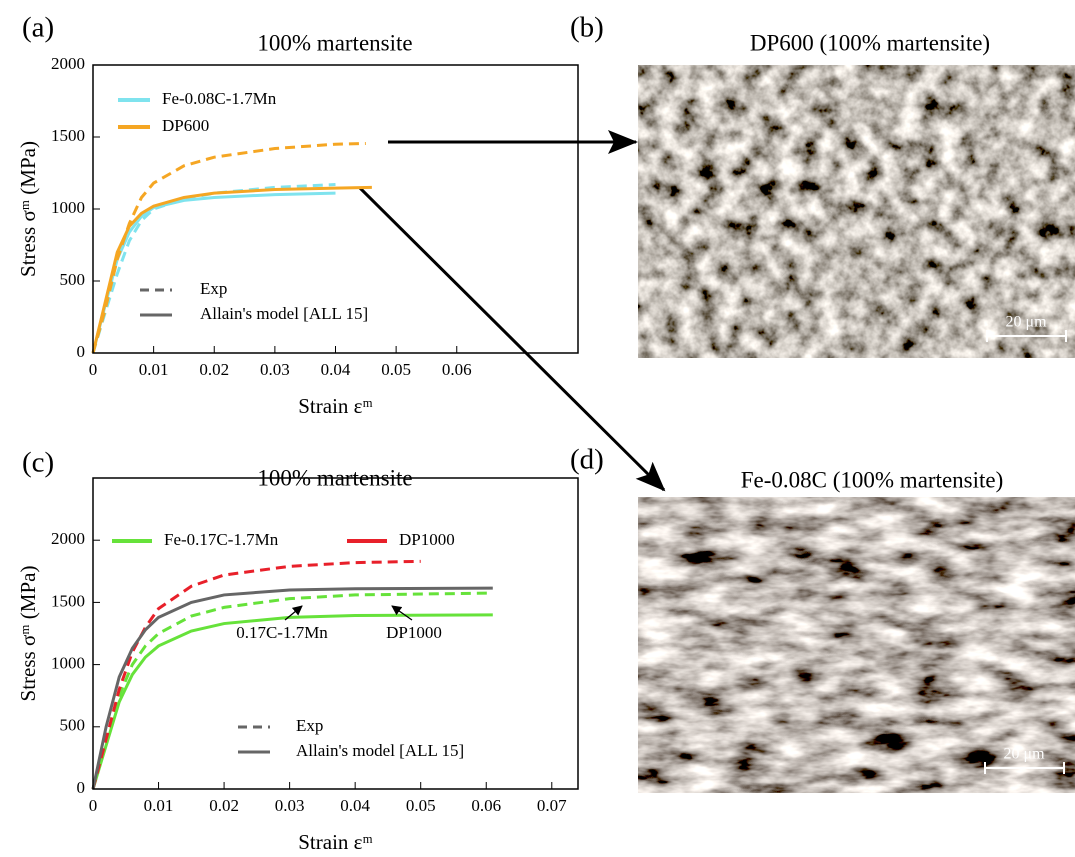 The image size is (1075, 857). Describe the element at coordinates (427, 539) in the screenshot. I see `legend-label: DP1000` at that location.